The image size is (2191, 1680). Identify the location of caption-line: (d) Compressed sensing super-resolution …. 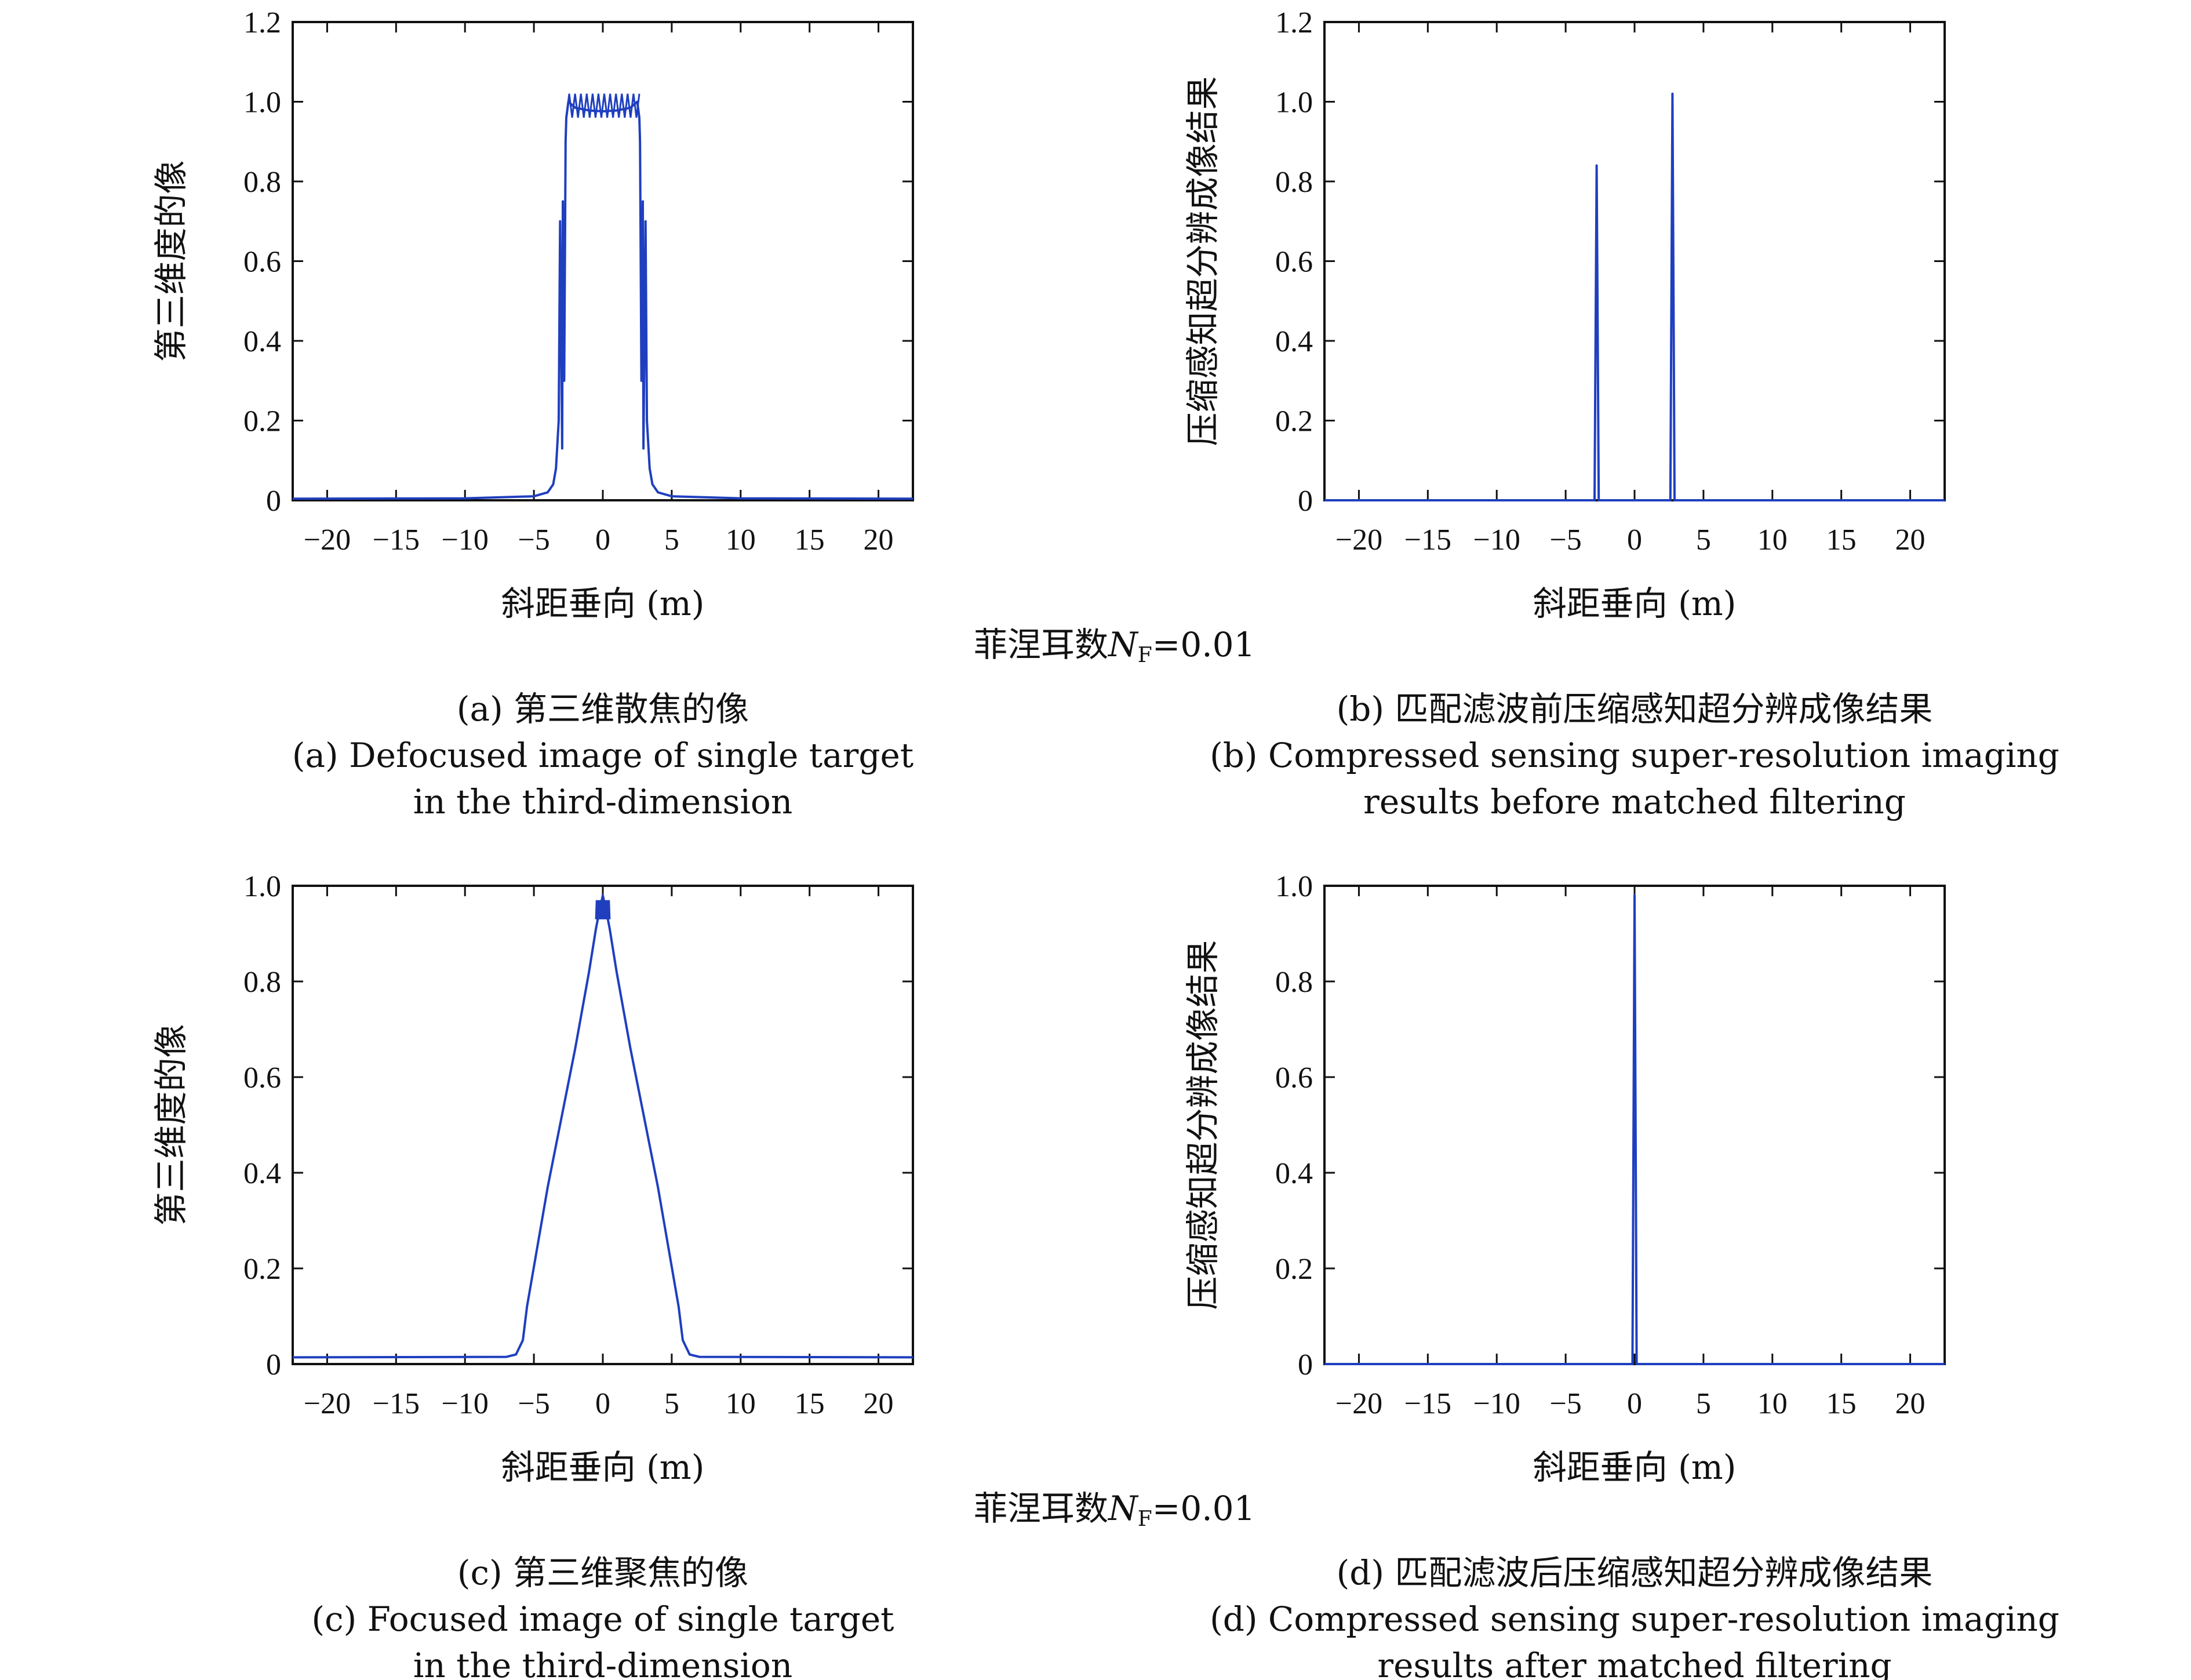
(1634, 1619).